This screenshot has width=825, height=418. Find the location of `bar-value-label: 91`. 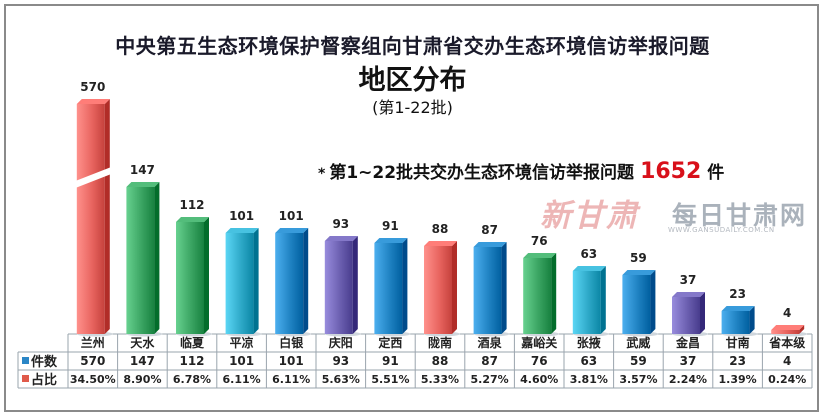

bar-value-label: 91 is located at coordinates (390, 226).